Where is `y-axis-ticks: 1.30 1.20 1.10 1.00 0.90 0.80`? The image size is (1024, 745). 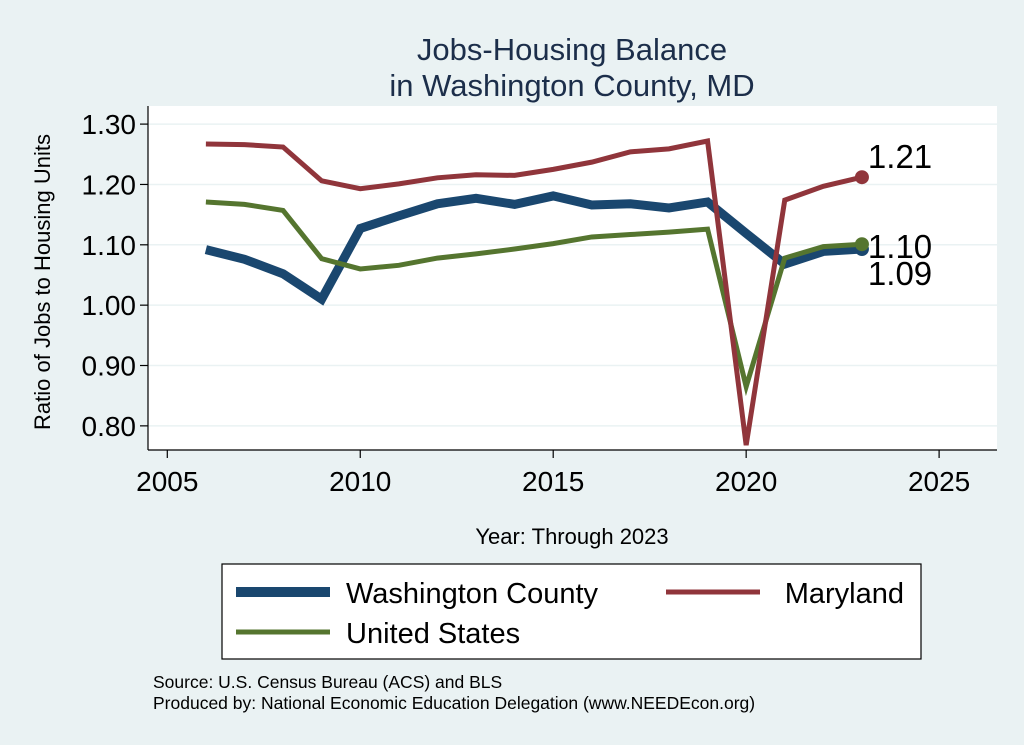 y-axis-ticks: 1.30 1.20 1.10 1.00 0.90 0.80 is located at coordinates (115, 275).